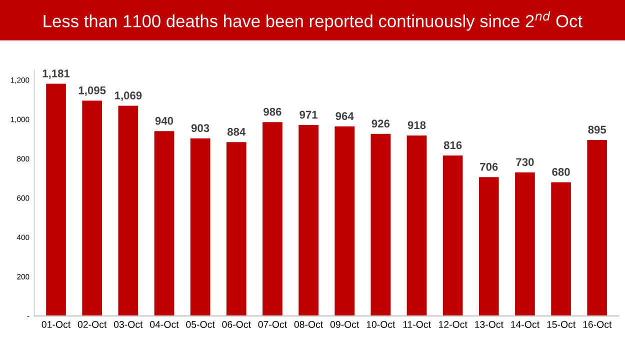 The image size is (625, 351). What do you see at coordinates (56, 75) in the screenshot?
I see `data-label: 1,181` at bounding box center [56, 75].